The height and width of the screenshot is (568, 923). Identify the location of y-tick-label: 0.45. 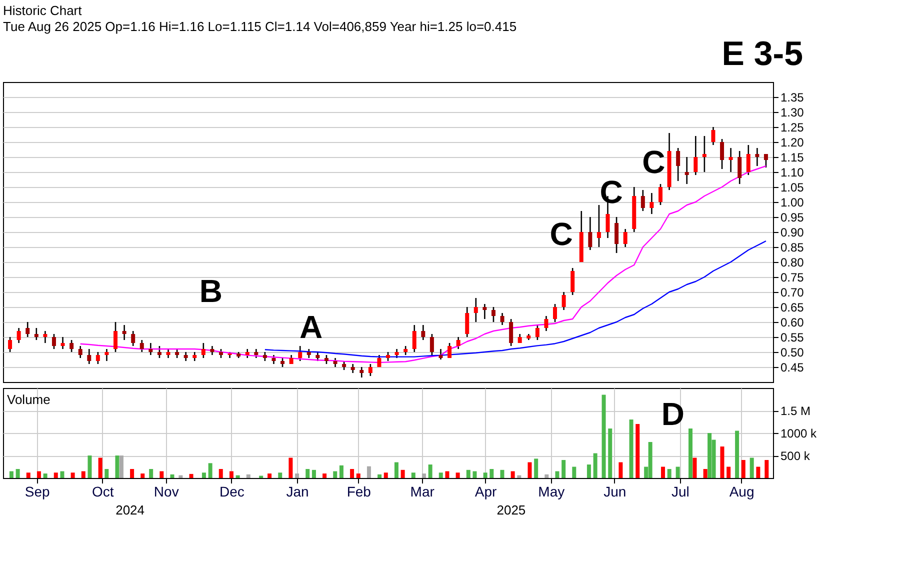
(792, 367).